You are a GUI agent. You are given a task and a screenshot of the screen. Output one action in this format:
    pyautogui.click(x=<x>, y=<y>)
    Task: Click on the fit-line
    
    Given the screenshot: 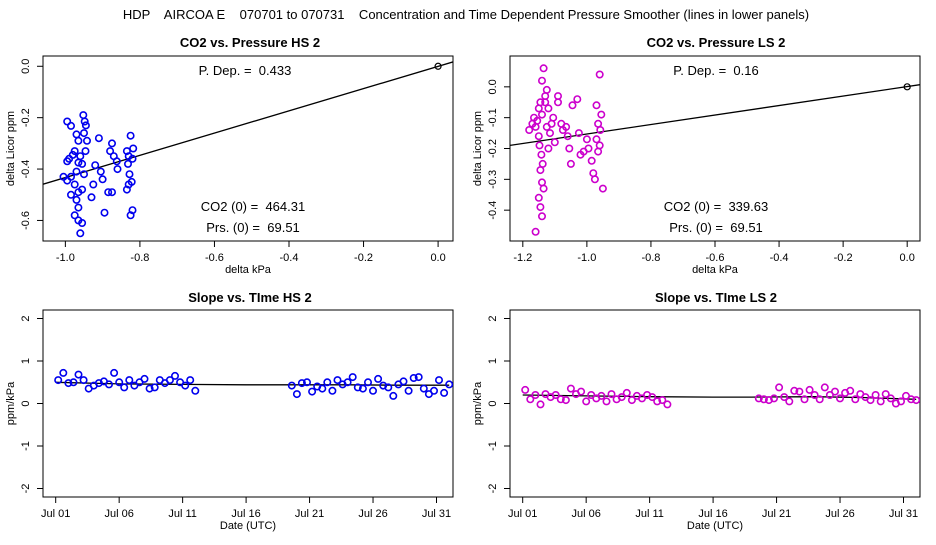 What is the action you would take?
    pyautogui.click(x=248, y=123)
    